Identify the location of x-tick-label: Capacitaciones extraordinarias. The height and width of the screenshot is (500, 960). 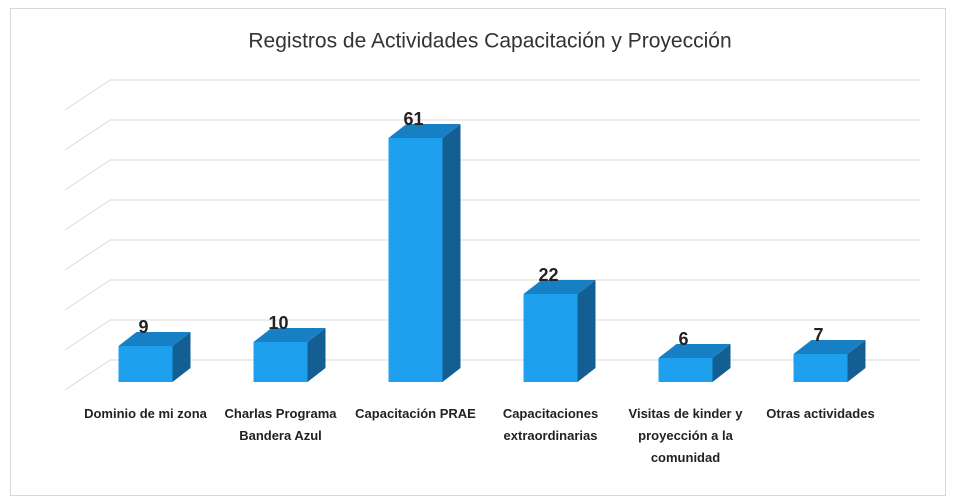
(550, 424).